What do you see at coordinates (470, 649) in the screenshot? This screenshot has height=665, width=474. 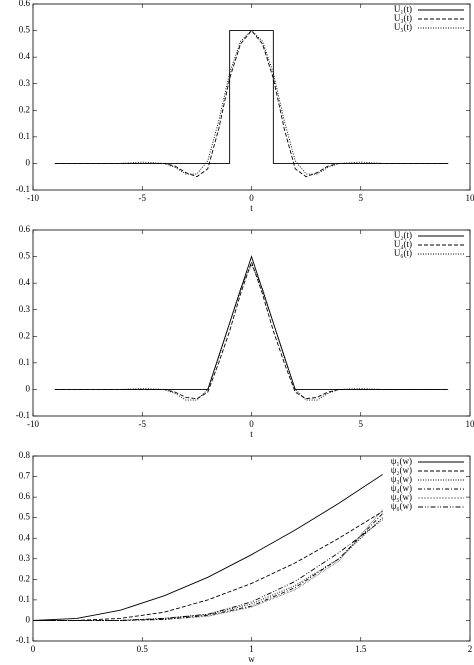 I see `x-tick-label: 2` at bounding box center [470, 649].